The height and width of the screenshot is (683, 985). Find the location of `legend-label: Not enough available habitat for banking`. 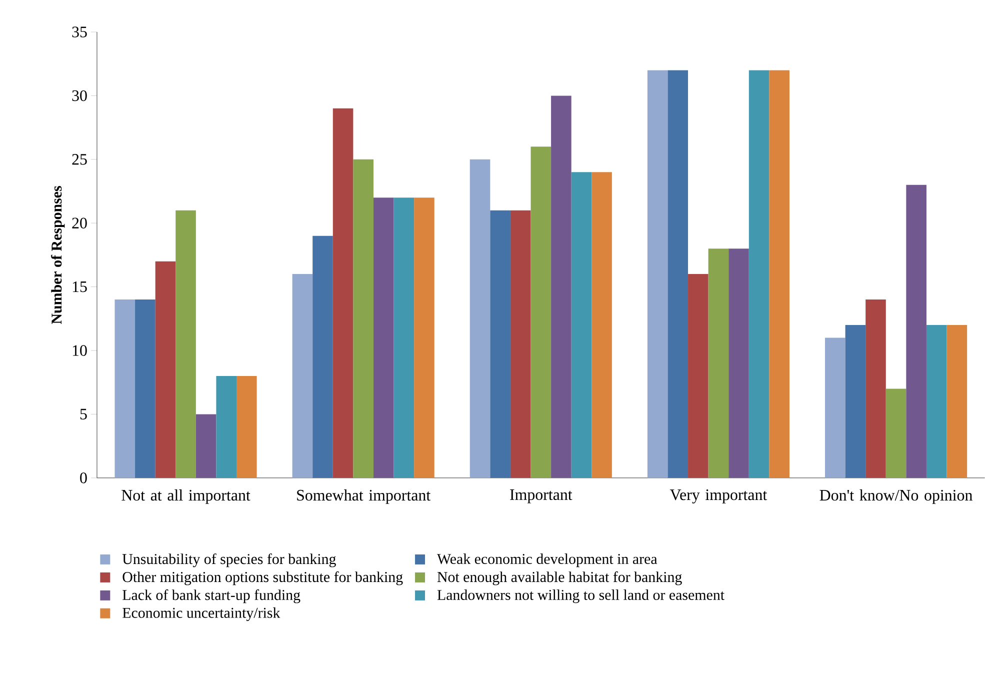

legend-label: Not enough available habitat for banking is located at coordinates (559, 578).